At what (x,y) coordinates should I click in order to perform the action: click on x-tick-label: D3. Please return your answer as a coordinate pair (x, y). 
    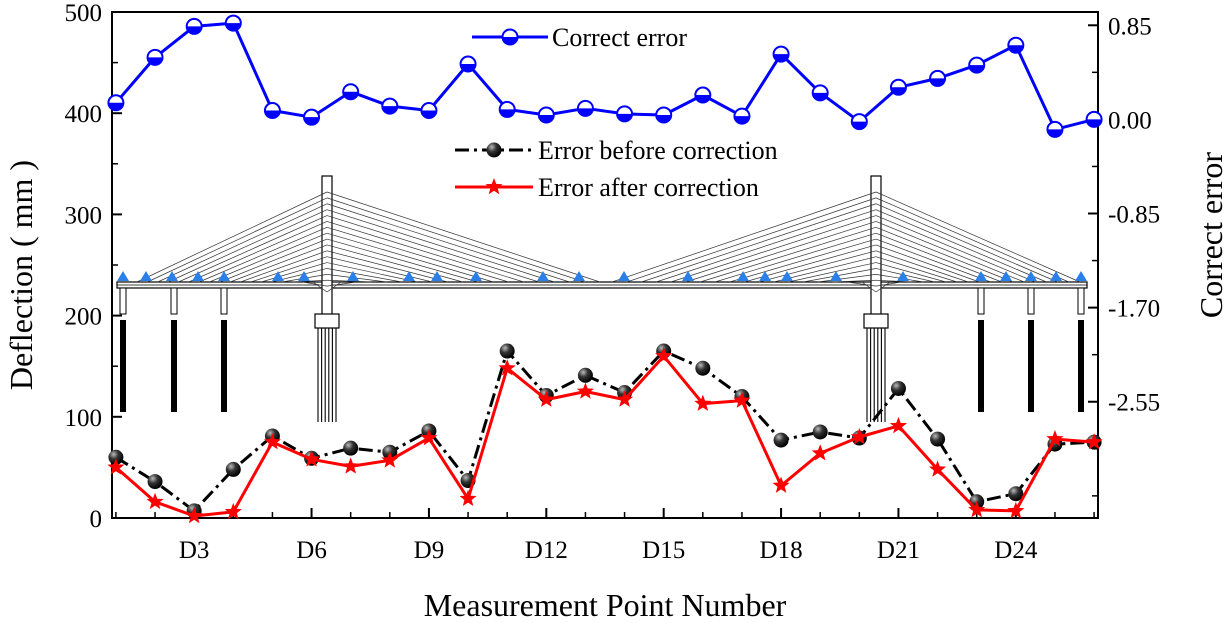
    Looking at the image, I should click on (194, 550).